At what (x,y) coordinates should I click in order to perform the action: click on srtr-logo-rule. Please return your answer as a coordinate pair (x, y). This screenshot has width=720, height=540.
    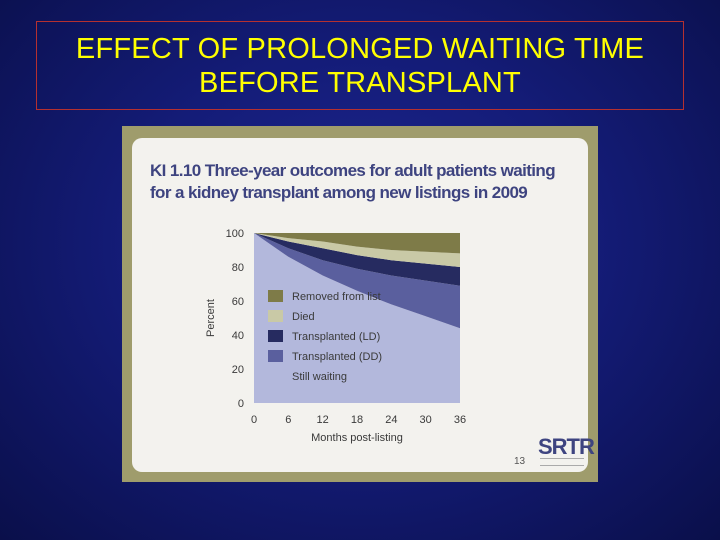
    Looking at the image, I should click on (562, 462).